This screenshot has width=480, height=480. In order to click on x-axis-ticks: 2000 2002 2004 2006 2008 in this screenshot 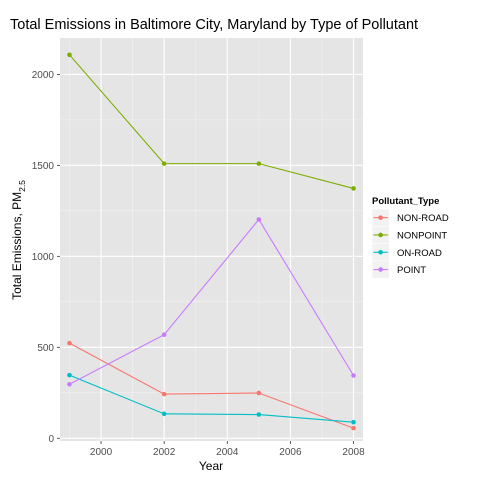, I will do `click(227, 449)`.